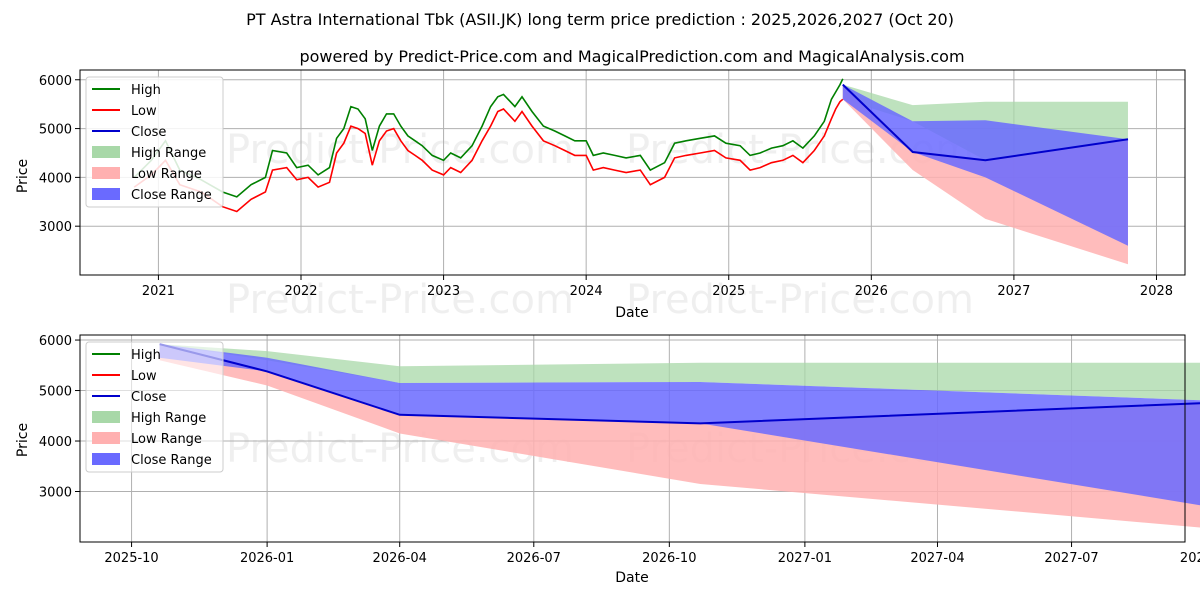 This screenshot has width=1200, height=600. What do you see at coordinates (267, 558) in the screenshot?
I see `bottom-xtick-label: 2026-01` at bounding box center [267, 558].